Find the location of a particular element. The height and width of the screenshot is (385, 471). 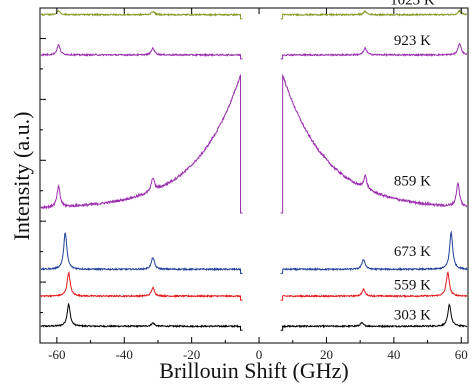

series-label: 303 K is located at coordinates (412, 316).